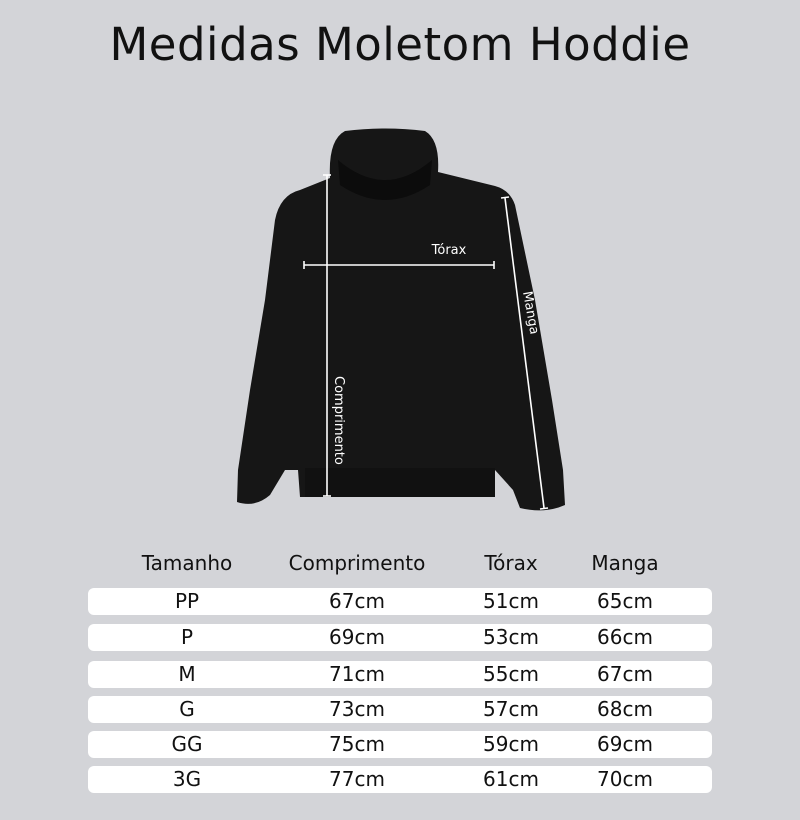  I want to click on cell-length: 75cm, so click(357, 744).